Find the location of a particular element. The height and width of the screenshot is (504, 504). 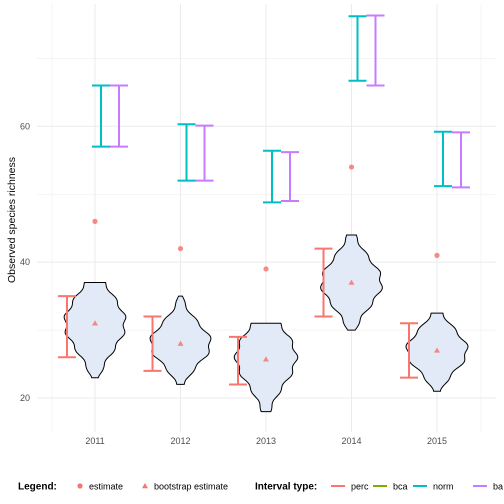

x-tick-label: 2012 is located at coordinates (180, 441).